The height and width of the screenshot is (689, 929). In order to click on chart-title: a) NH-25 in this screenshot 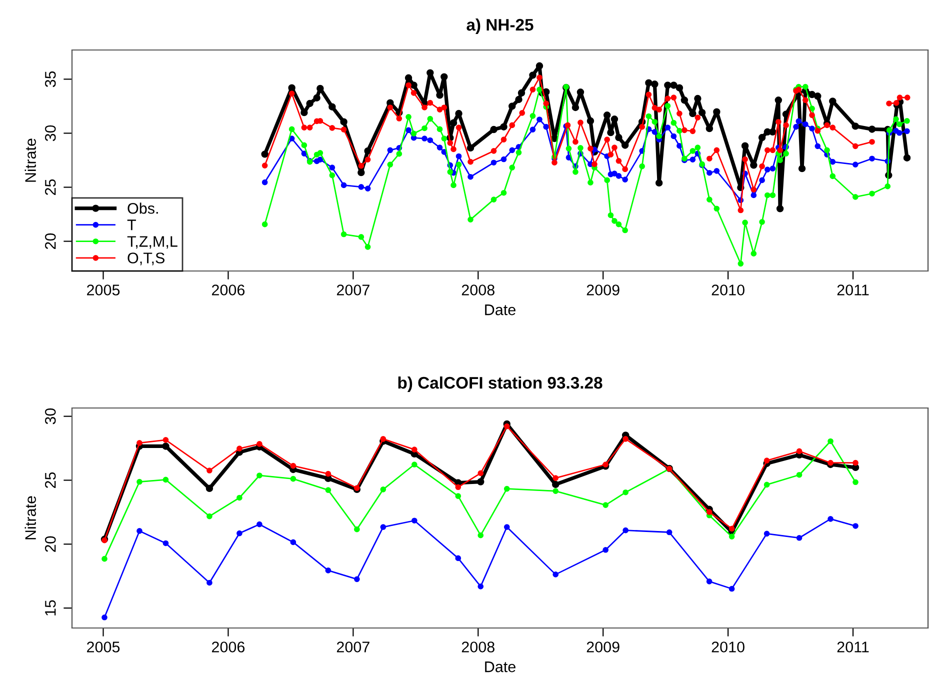, I will do `click(500, 26)`.